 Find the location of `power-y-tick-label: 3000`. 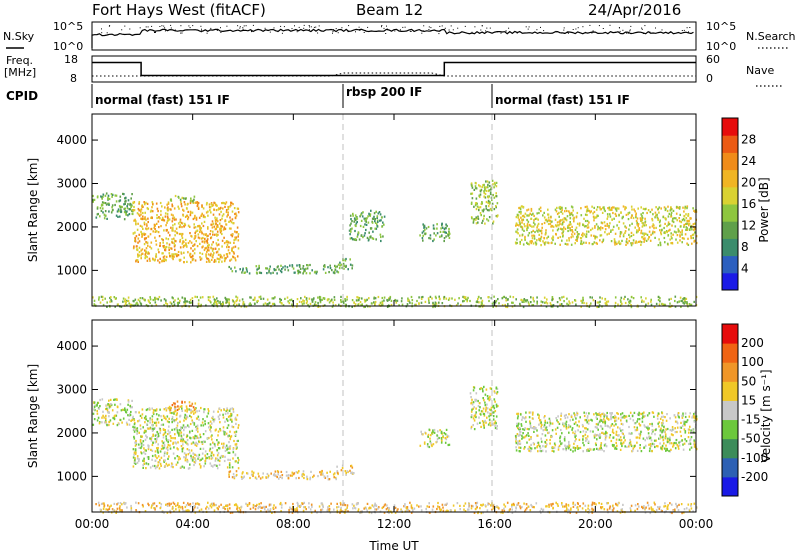

power-y-tick-label: 3000 is located at coordinates (71, 184).